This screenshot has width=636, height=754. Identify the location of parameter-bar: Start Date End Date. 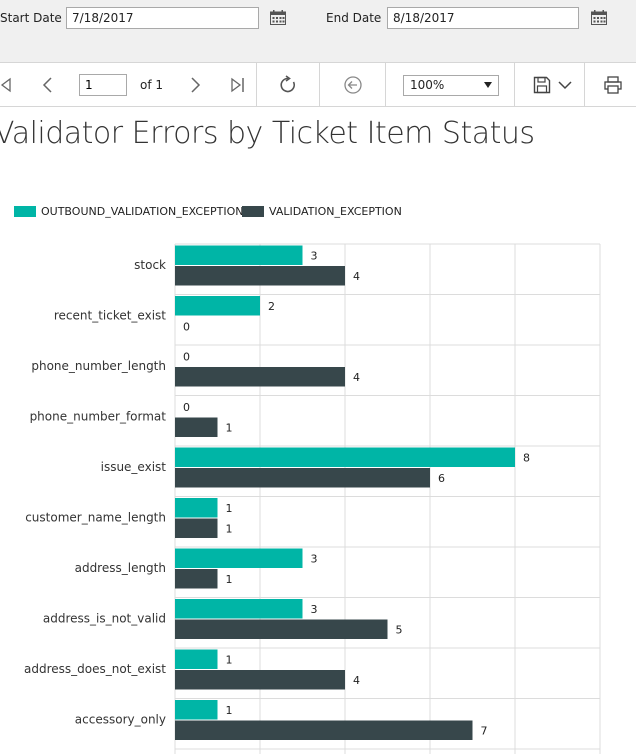
(318, 31).